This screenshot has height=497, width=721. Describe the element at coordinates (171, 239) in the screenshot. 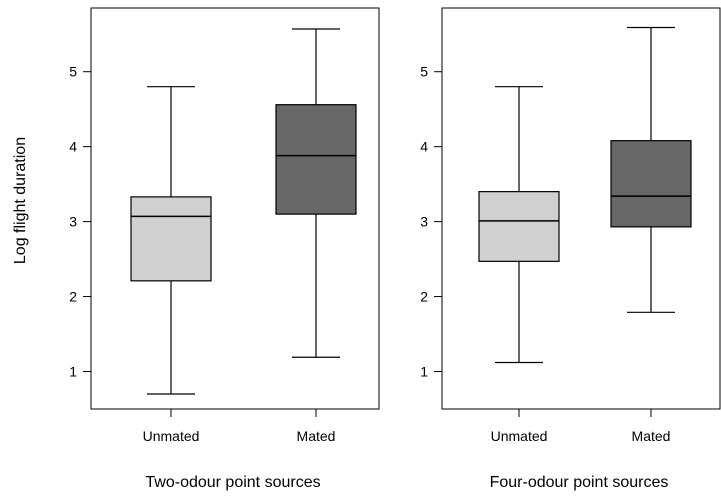

I see `panel-1-unmated-box` at that location.